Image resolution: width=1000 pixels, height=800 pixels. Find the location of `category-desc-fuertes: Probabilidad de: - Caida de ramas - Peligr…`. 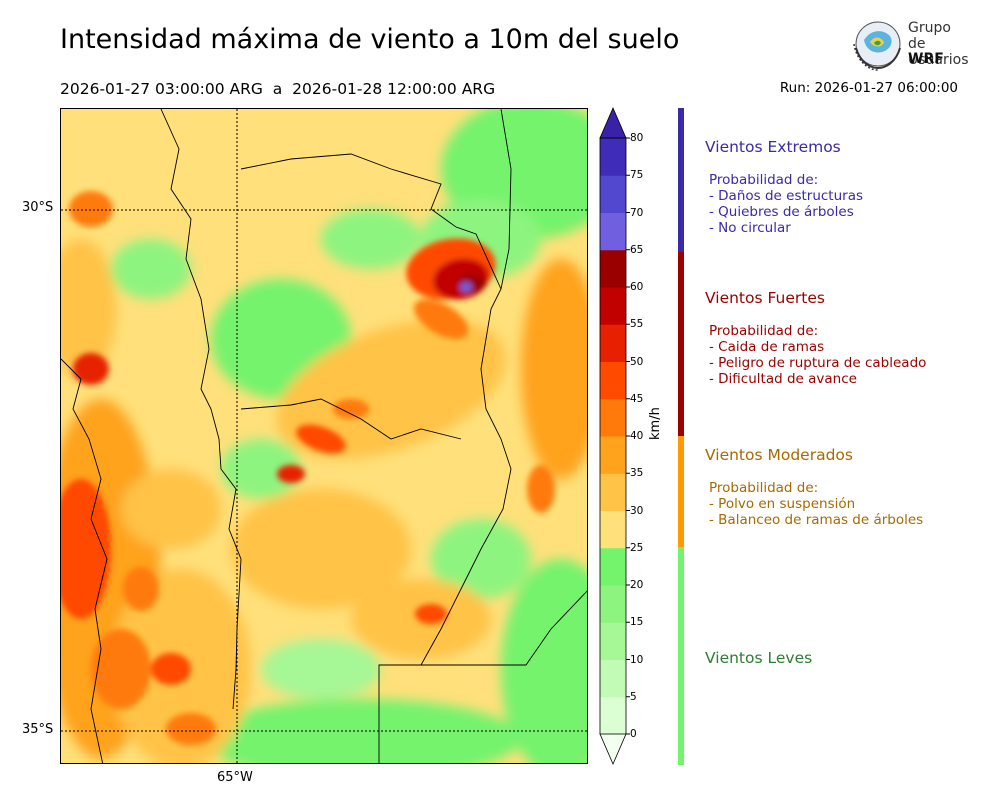

category-desc-fuertes: Probabilidad de: - Caida de ramas - Peligr… is located at coordinates (818, 355).